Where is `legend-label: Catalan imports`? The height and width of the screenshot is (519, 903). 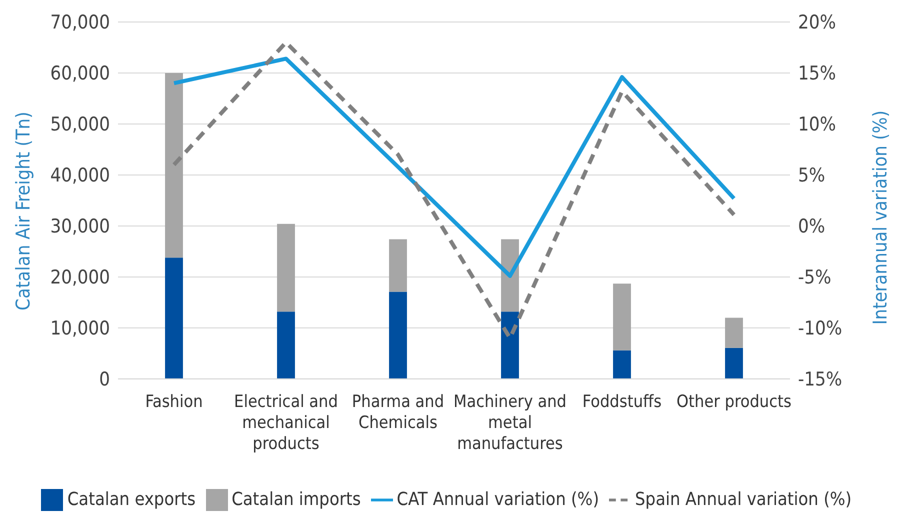 legend-label: Catalan imports is located at coordinates (296, 499).